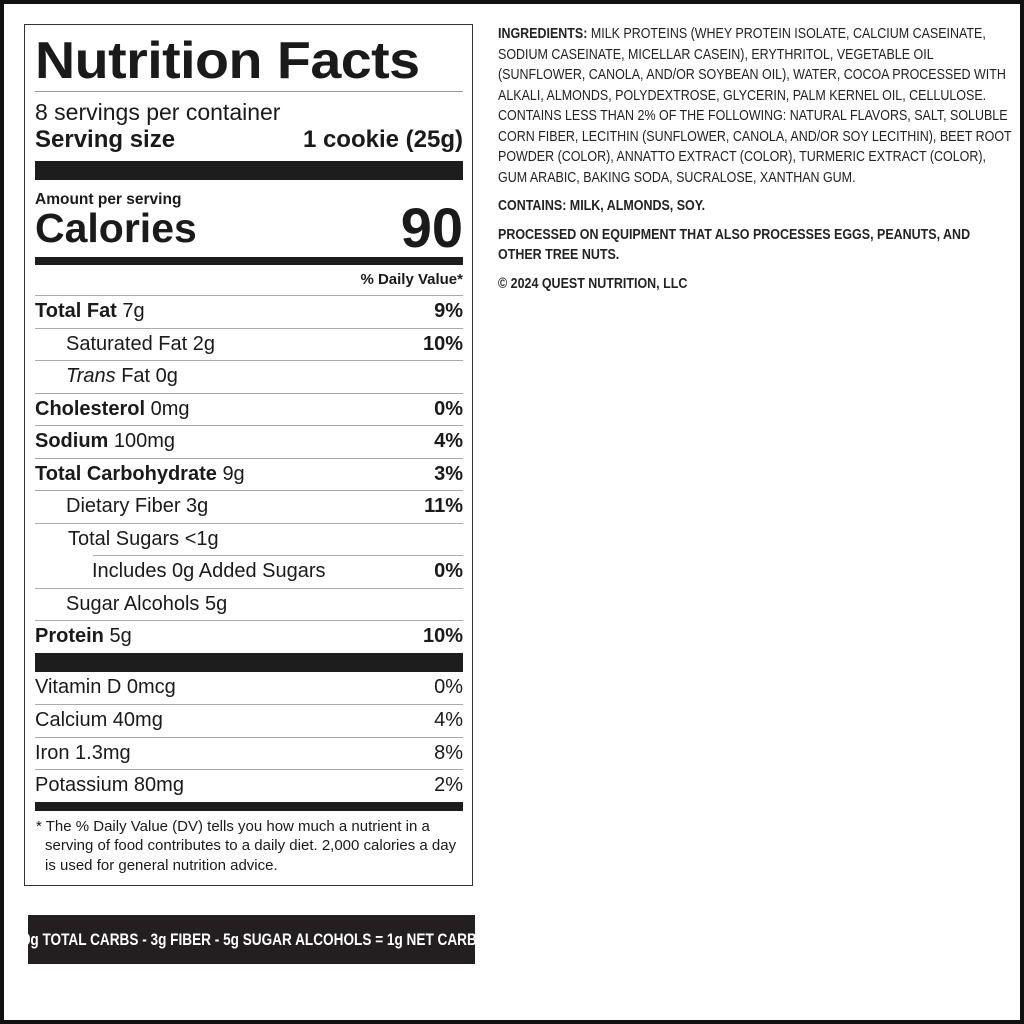  I want to click on daily-value-header: % Daily Value*, so click(411, 279).